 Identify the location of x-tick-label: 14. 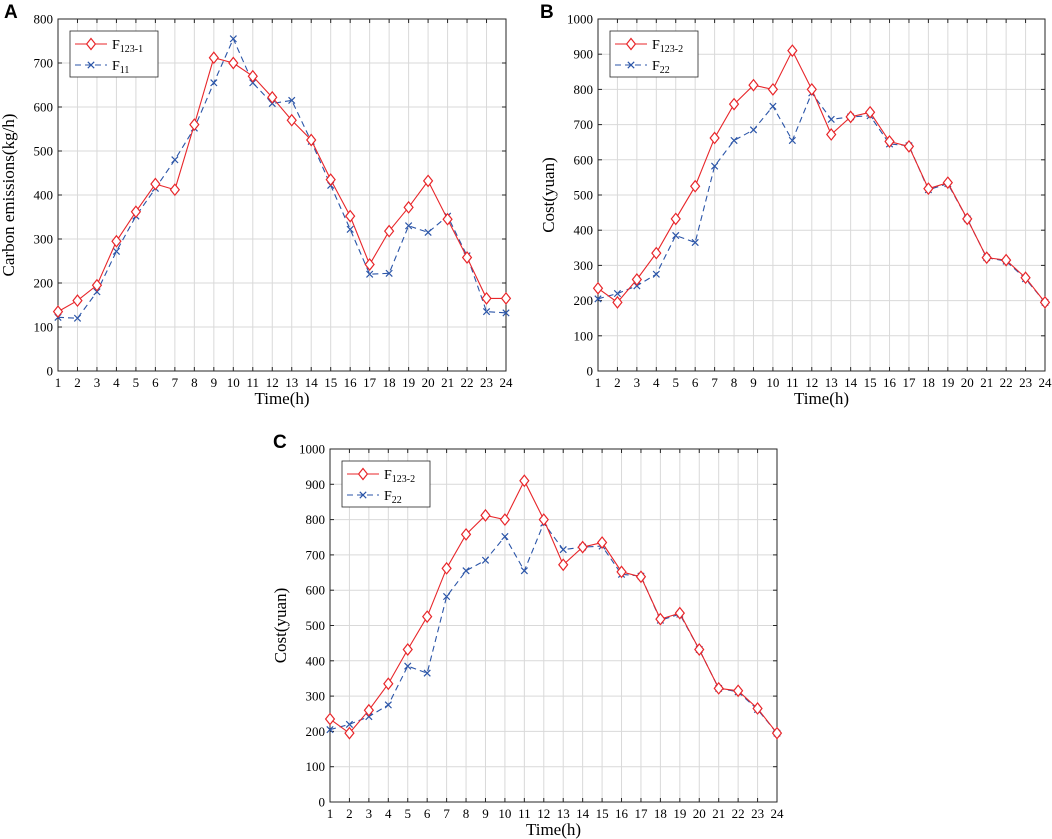
(851, 382).